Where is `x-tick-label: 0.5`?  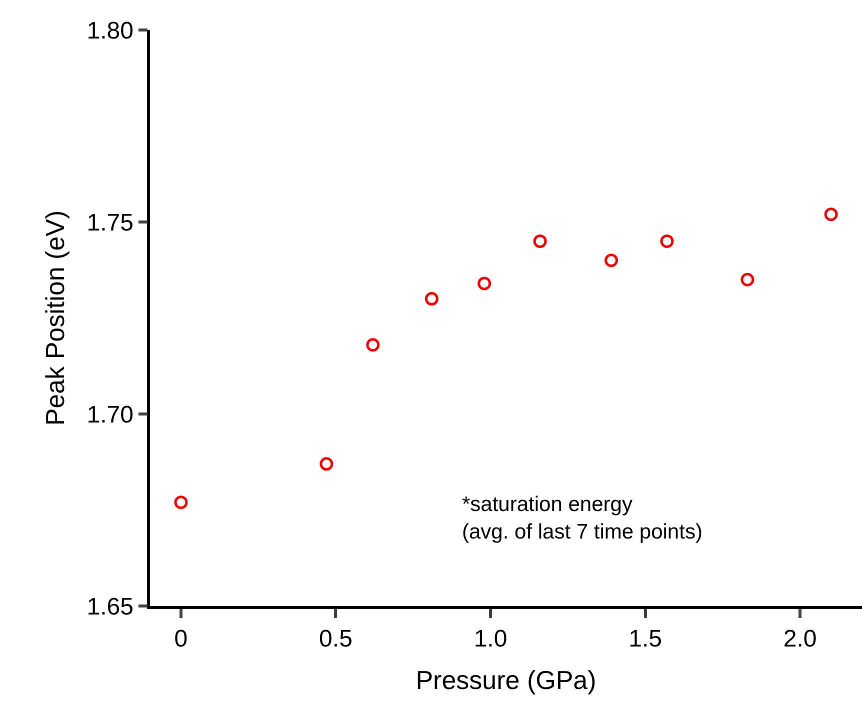 x-tick-label: 0.5 is located at coordinates (335, 639).